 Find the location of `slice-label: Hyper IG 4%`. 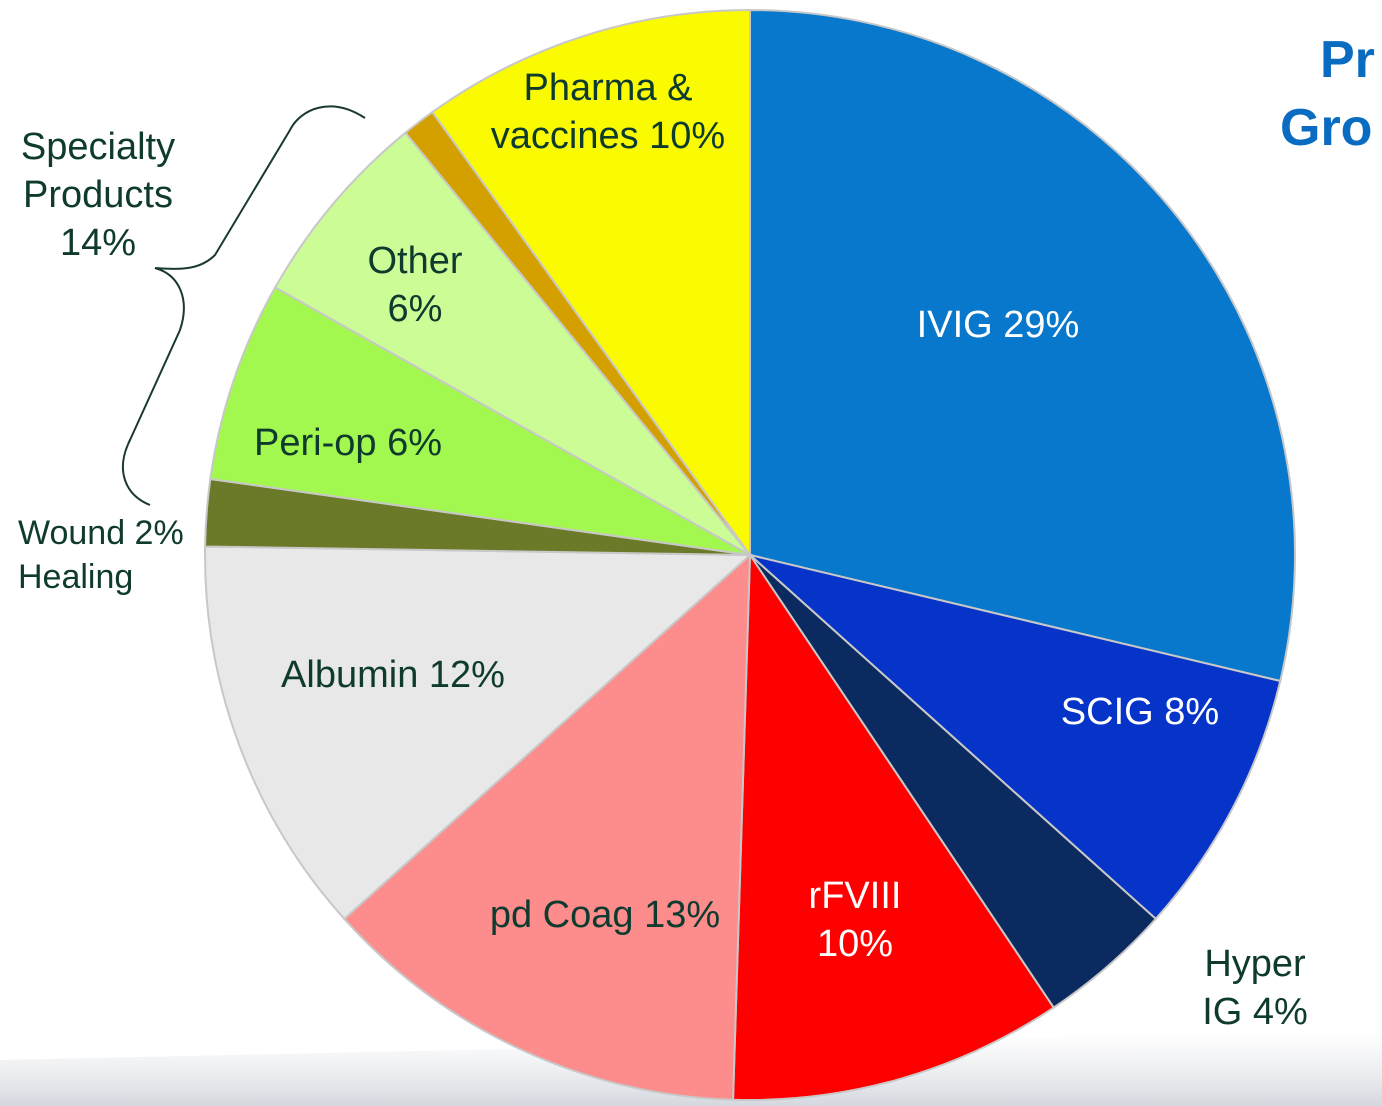

slice-label: Hyper IG 4% is located at coordinates (1255, 988).